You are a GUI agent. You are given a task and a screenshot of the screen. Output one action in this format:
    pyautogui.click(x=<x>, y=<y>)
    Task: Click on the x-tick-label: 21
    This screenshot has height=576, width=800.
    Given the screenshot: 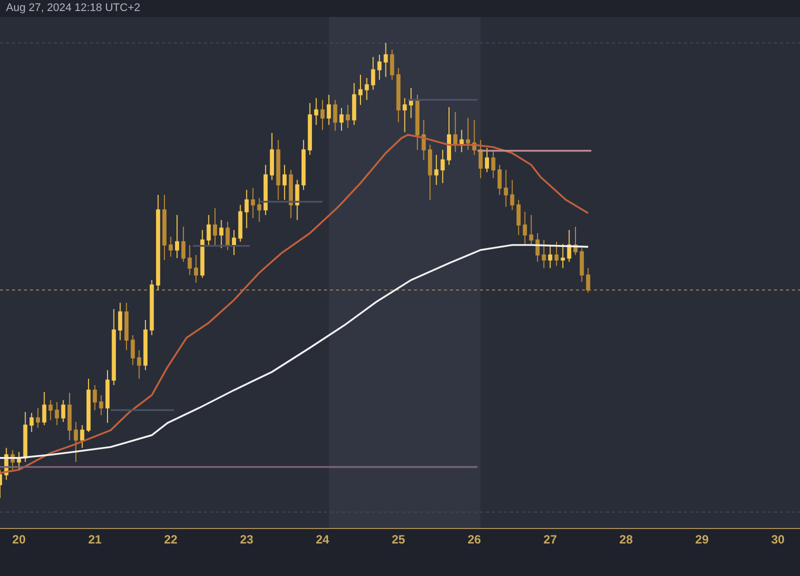 What is the action you would take?
    pyautogui.click(x=95, y=539)
    